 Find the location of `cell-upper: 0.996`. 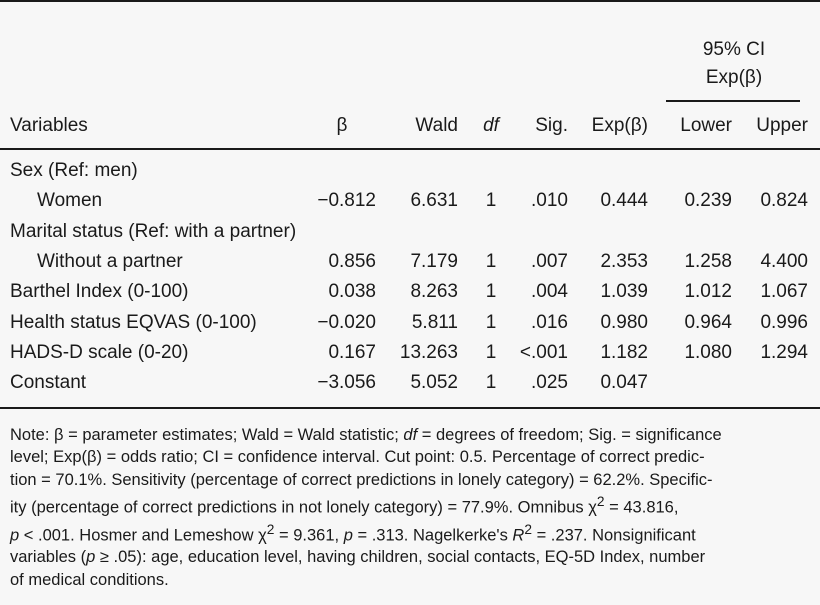

cell-upper: 0.996 is located at coordinates (784, 322).